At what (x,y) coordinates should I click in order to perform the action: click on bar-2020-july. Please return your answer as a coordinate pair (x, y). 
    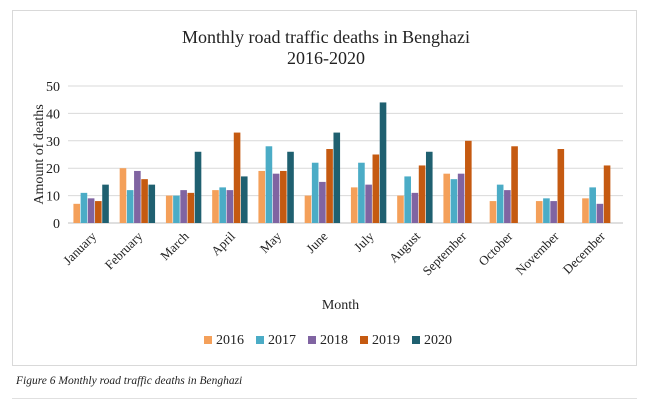
    Looking at the image, I should click on (383, 162).